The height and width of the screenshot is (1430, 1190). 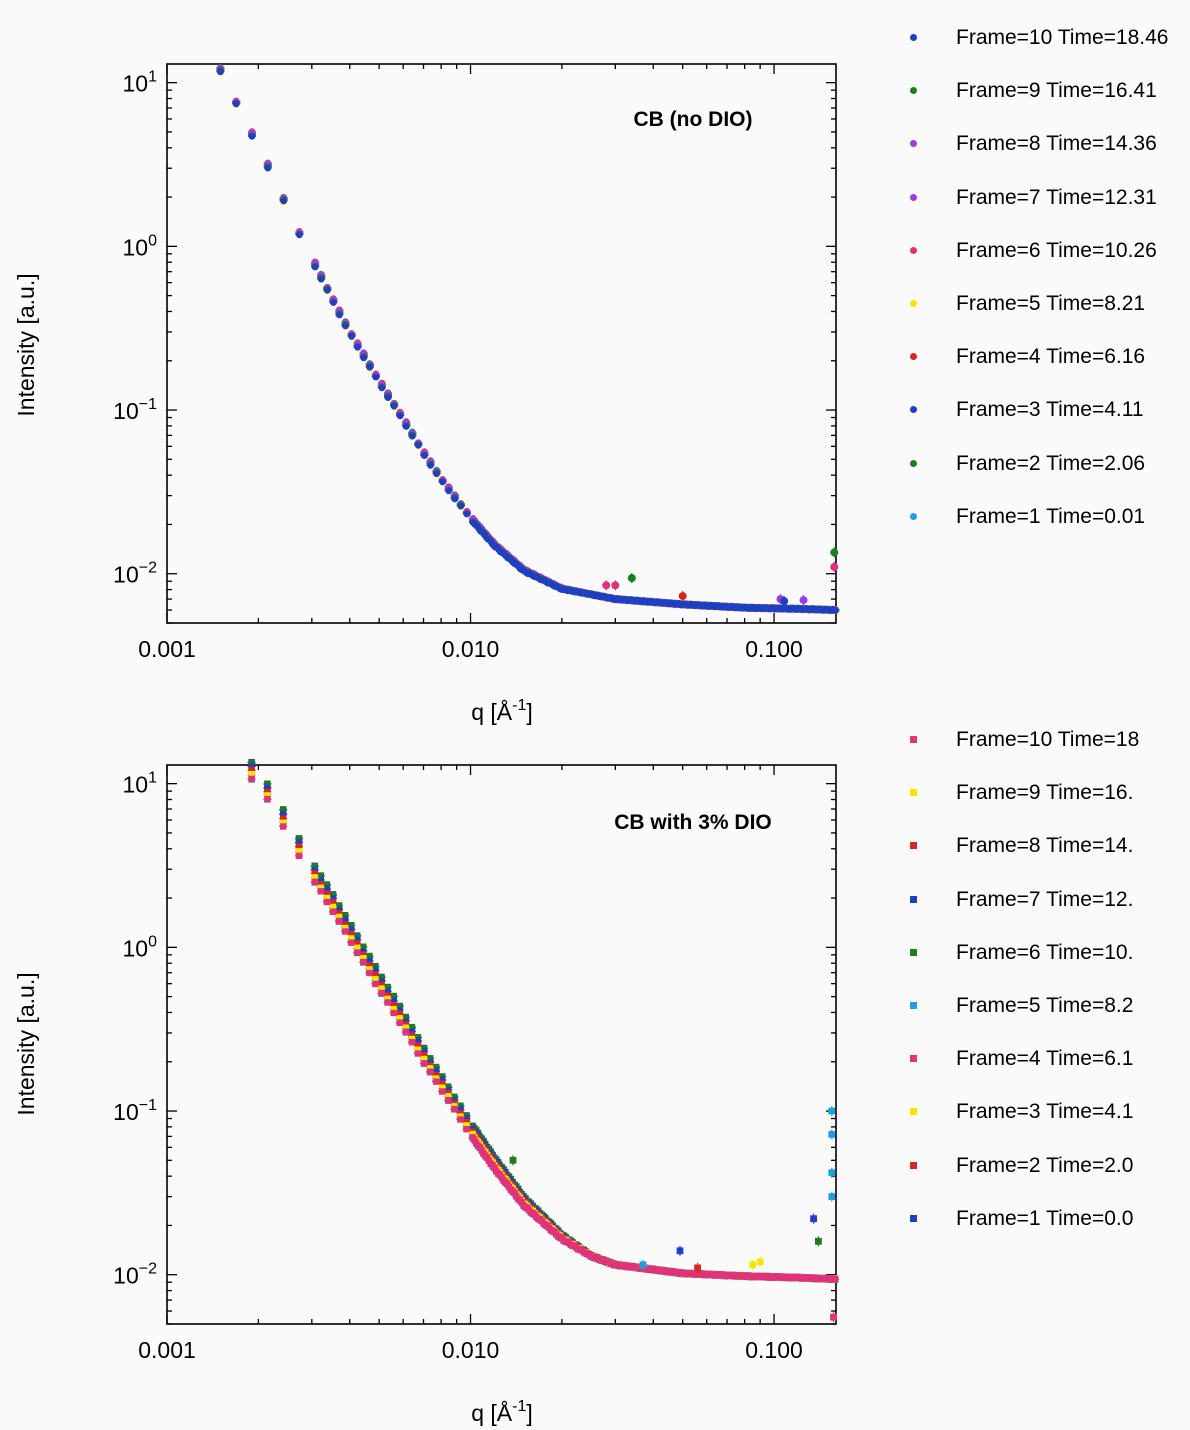 I want to click on panel-annotation: CB with 3% DIO, so click(x=693, y=822).